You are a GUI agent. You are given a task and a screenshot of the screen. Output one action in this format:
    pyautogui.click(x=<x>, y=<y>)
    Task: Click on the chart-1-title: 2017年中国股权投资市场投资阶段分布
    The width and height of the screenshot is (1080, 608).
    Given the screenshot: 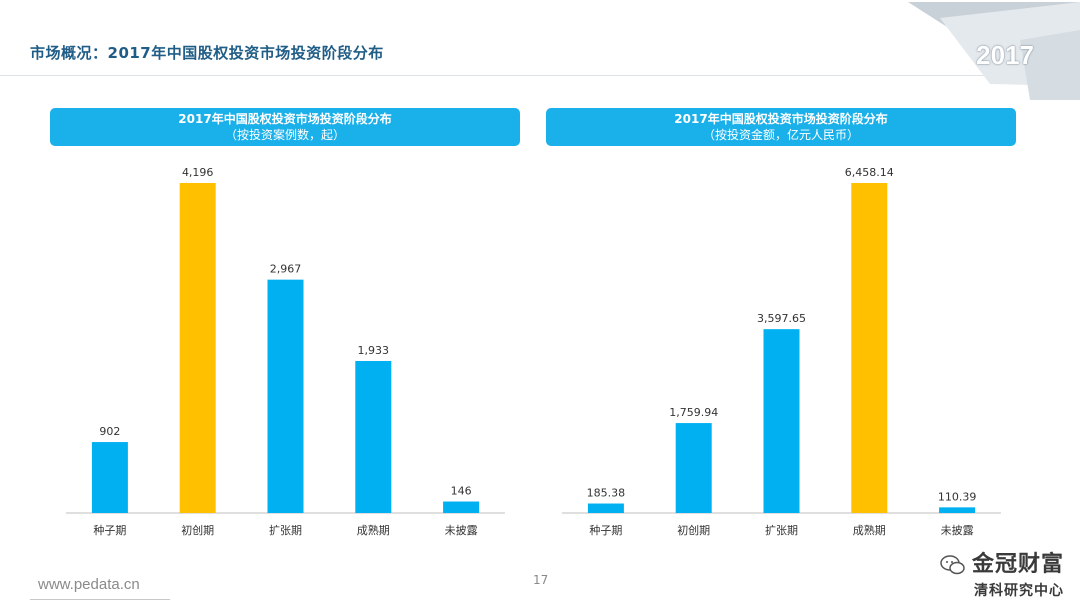 What is the action you would take?
    pyautogui.click(x=285, y=119)
    